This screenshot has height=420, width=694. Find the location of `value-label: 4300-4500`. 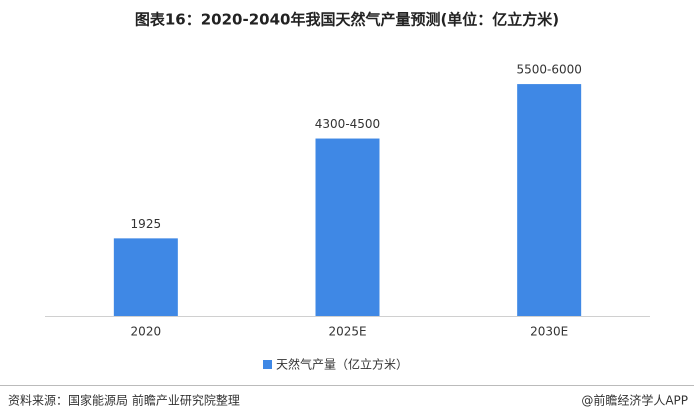

value-label: 4300-4500 is located at coordinates (347, 124).